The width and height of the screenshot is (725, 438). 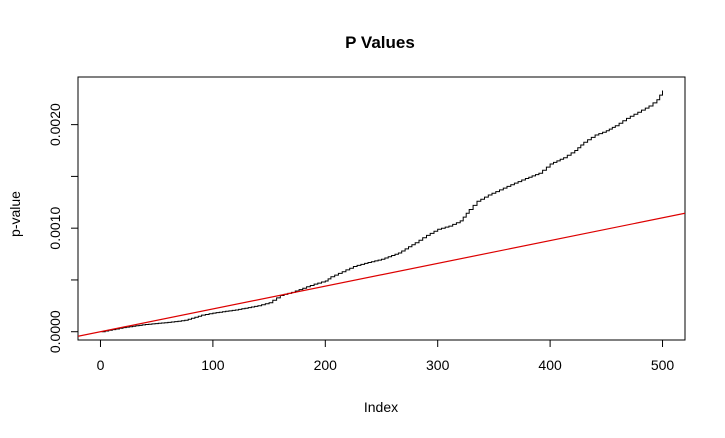 What do you see at coordinates (550, 365) in the screenshot?
I see `x-tick-label: 400` at bounding box center [550, 365].